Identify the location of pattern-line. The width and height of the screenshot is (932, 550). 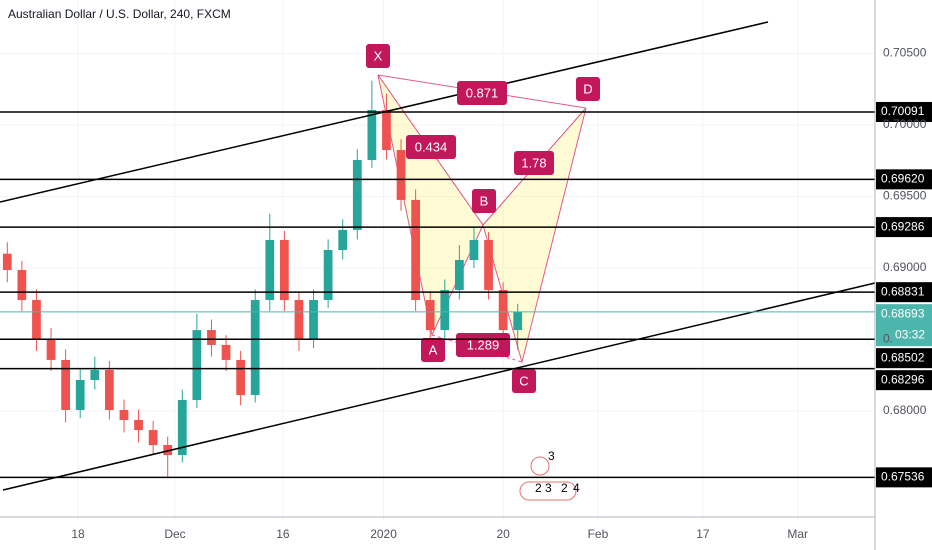
(534, 166).